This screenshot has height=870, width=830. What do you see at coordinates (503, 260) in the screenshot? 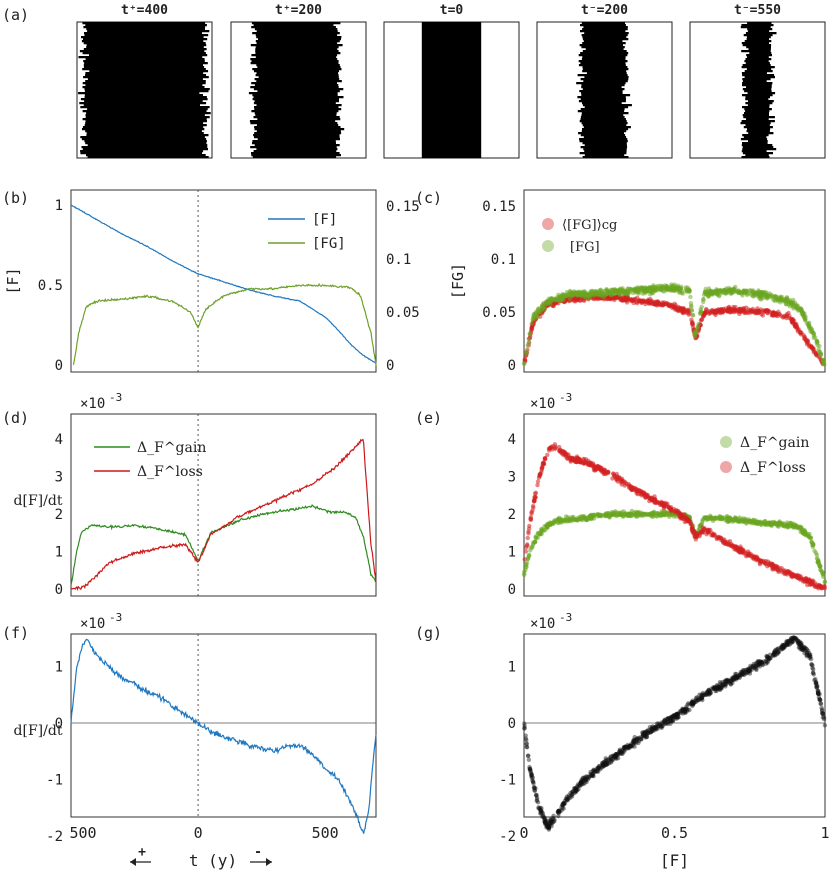
I see `tick-label: 0.1` at bounding box center [503, 260].